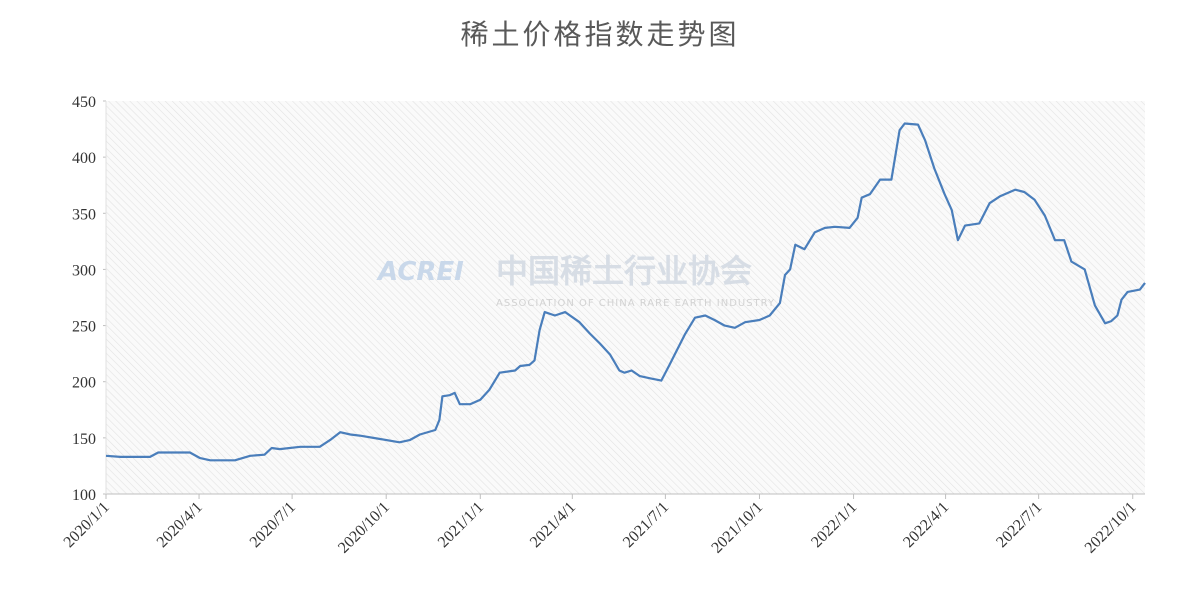 The height and width of the screenshot is (602, 1200). What do you see at coordinates (364, 528) in the screenshot?
I see `x-tick-label: 2020/10/1` at bounding box center [364, 528].